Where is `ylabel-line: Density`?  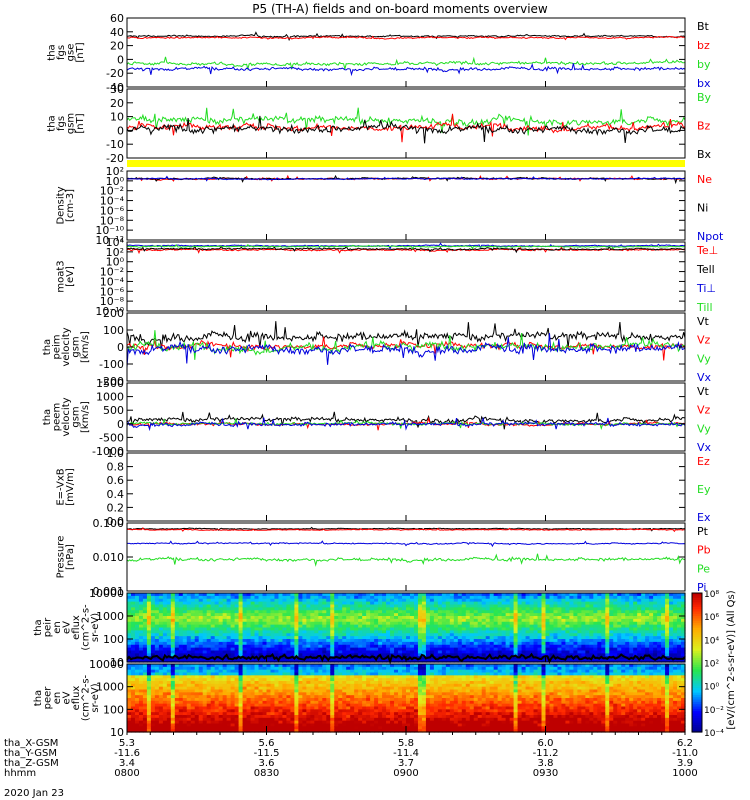 ylabel-line: Density is located at coordinates (61, 205).